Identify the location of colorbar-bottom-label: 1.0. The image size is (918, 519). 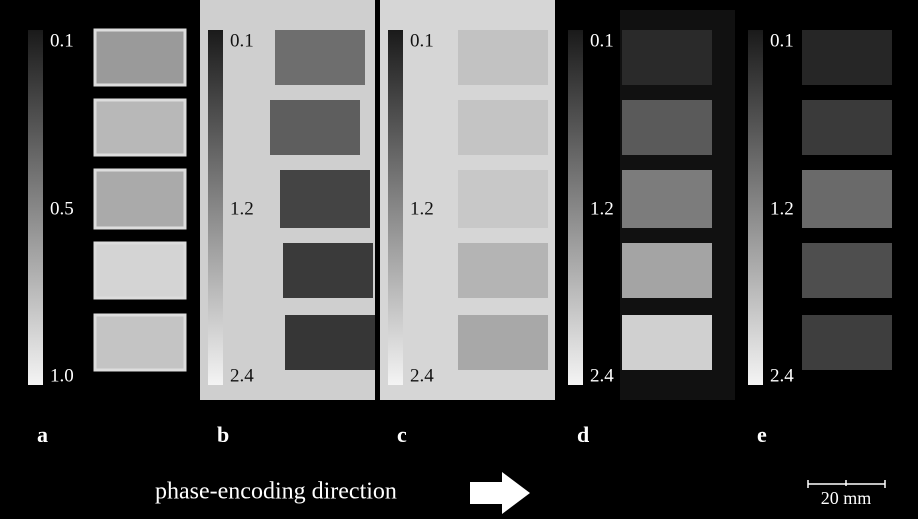
(62, 375).